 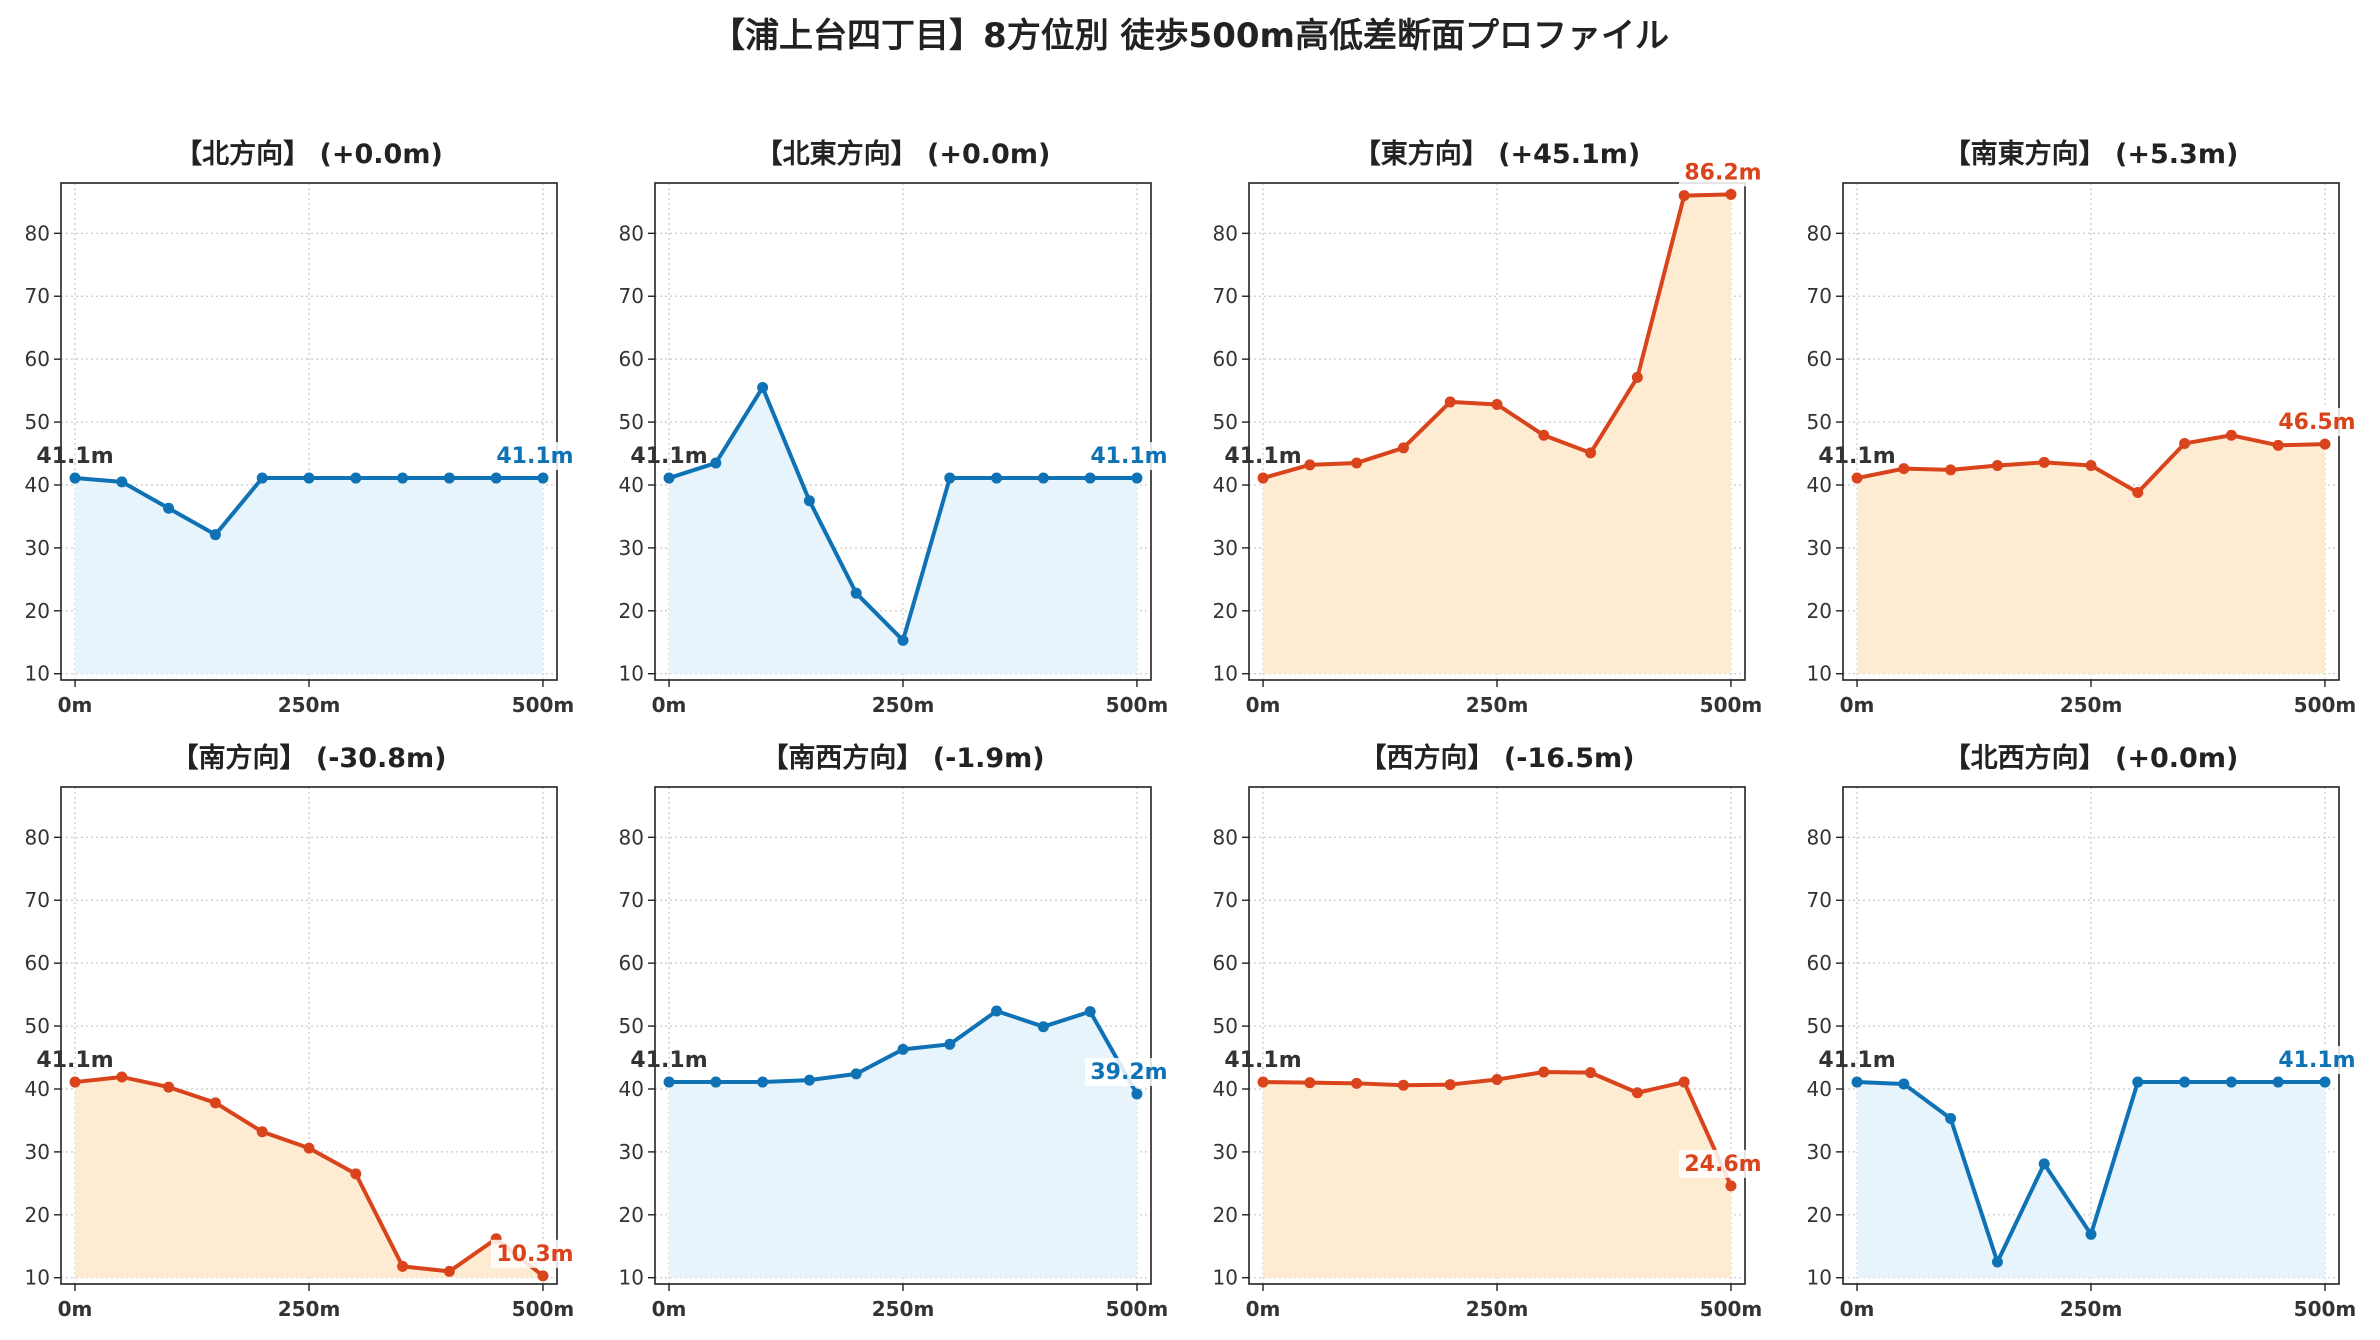 I want to click on panel-title: 【南方向】 (-30.8m), so click(x=308, y=758).